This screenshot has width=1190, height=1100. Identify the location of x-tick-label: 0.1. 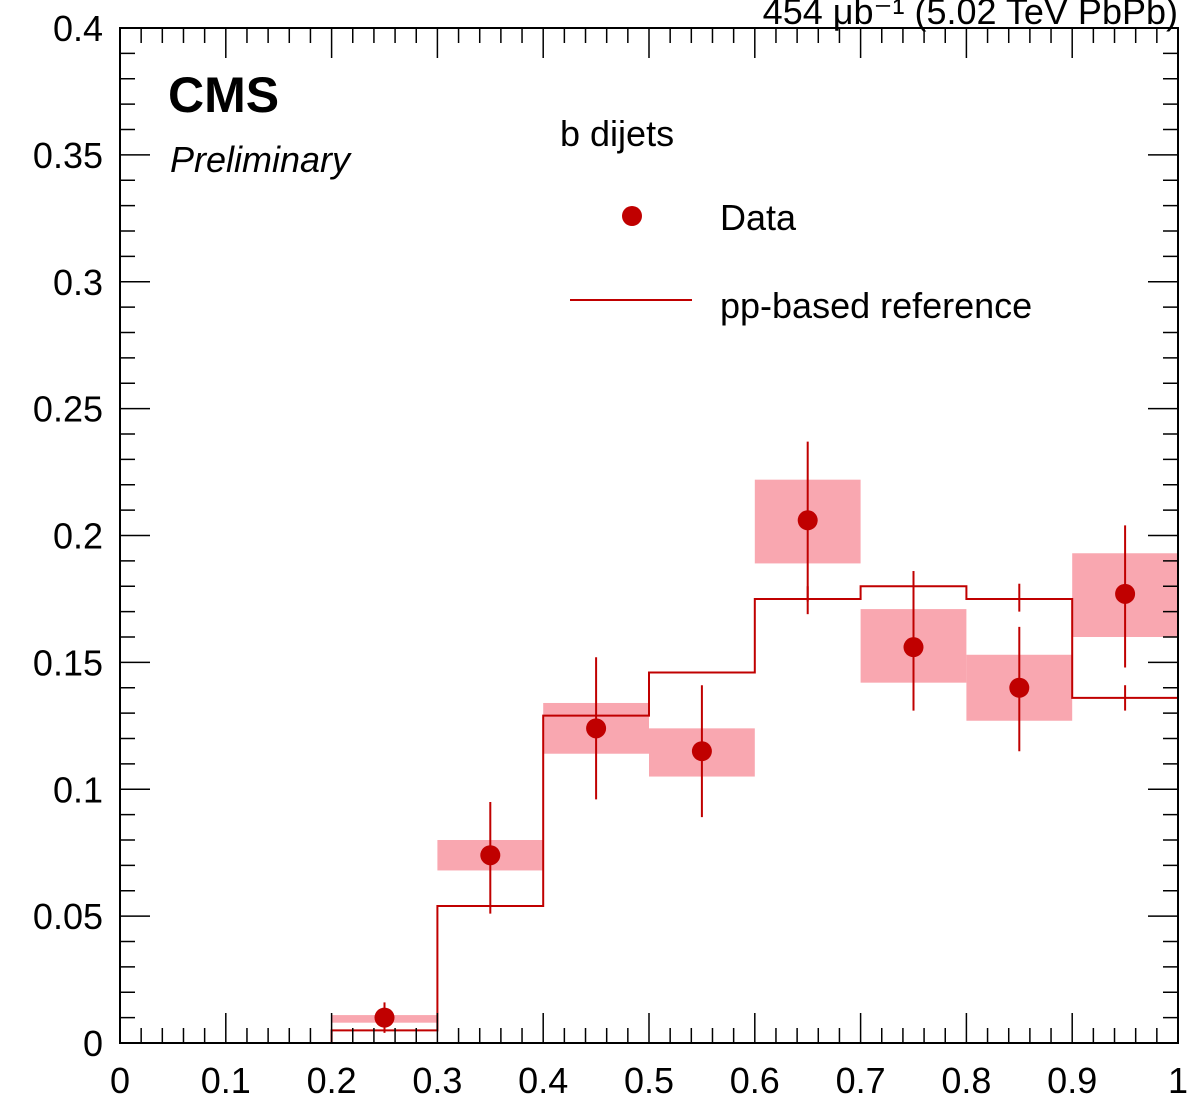
(226, 1080).